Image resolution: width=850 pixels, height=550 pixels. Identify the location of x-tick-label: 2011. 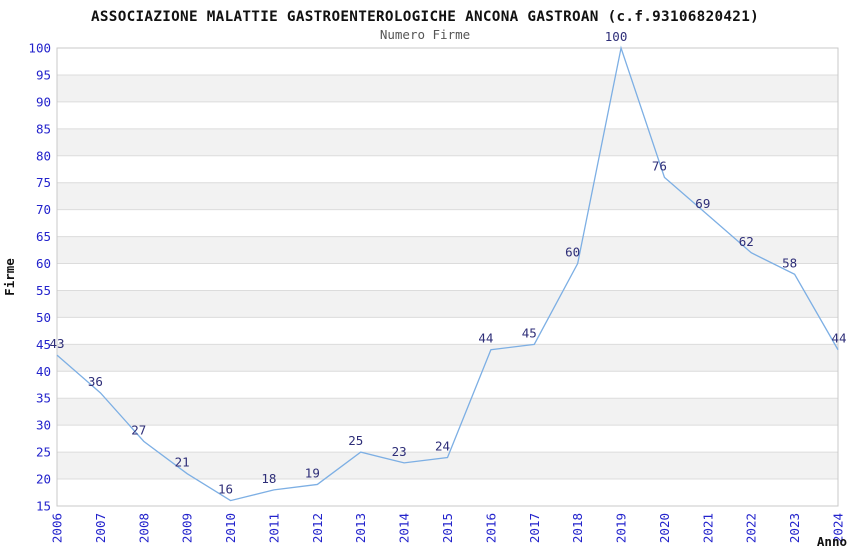
(273, 528).